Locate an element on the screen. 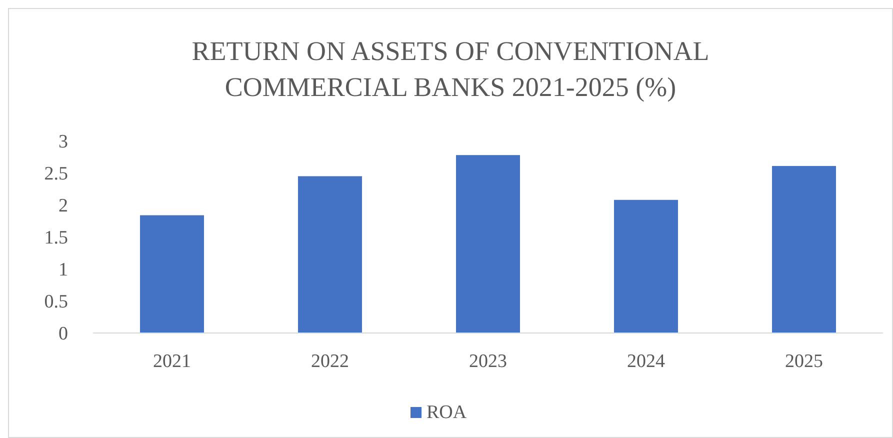  x-tick-label: 2024 is located at coordinates (646, 361).